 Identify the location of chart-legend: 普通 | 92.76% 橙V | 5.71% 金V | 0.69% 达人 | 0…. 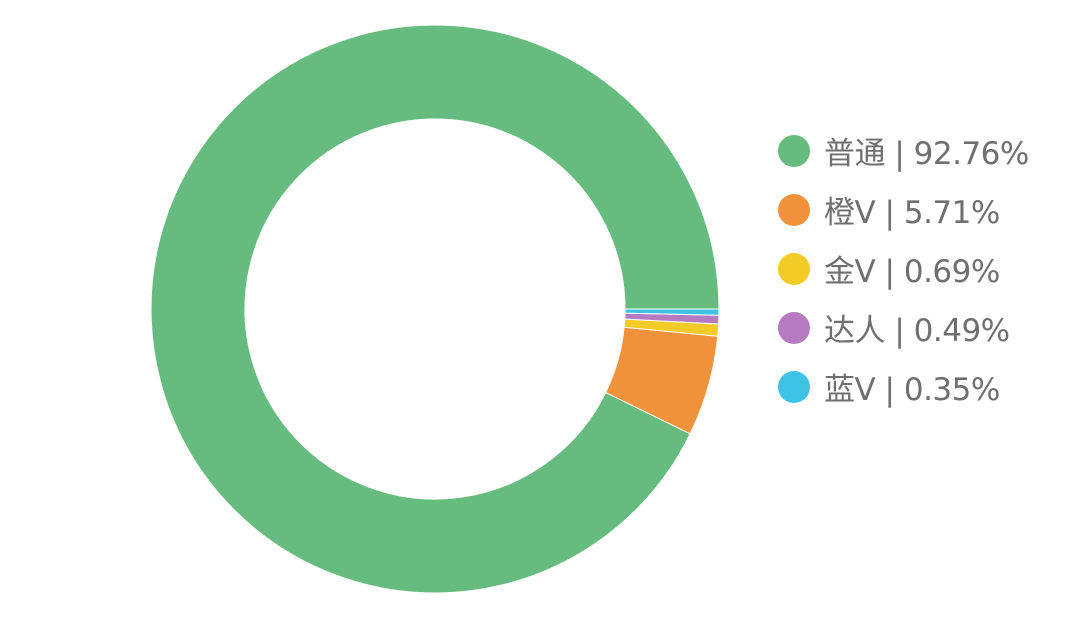
(903, 268).